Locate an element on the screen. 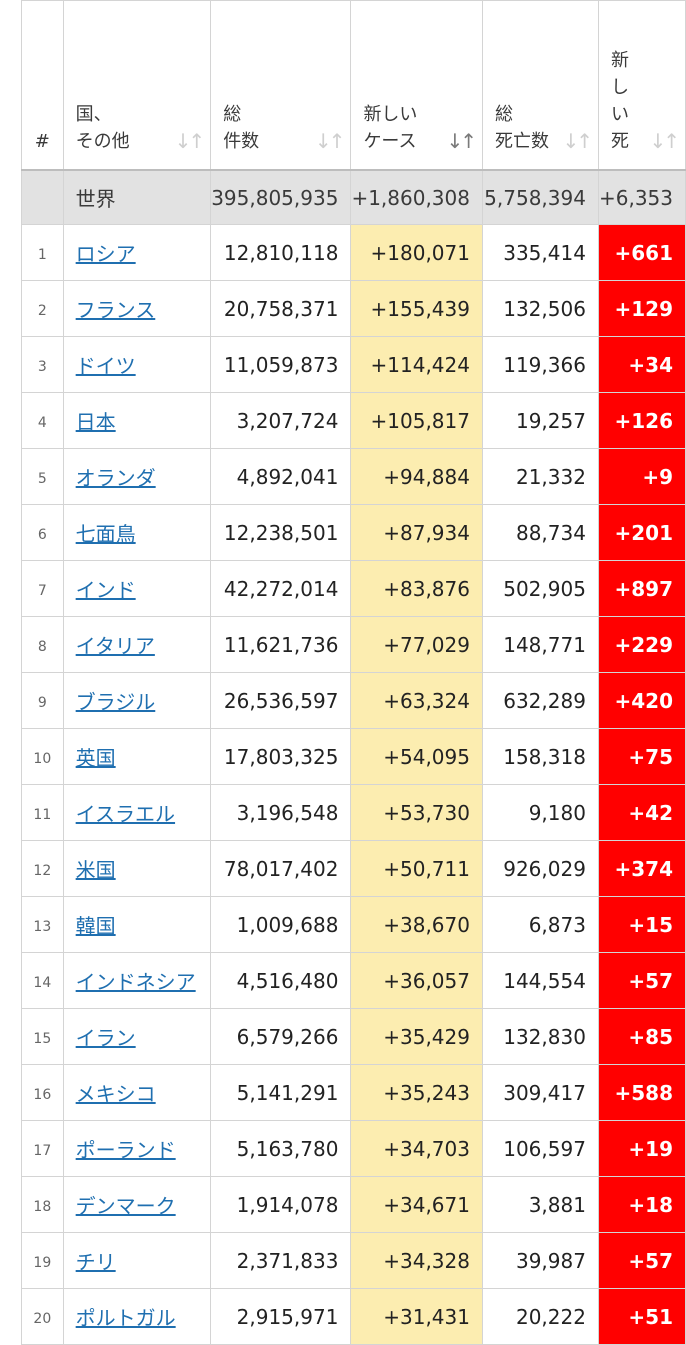 This screenshot has height=1345, width=686. total-cases-cell: 2,915,971 is located at coordinates (281, 1316).